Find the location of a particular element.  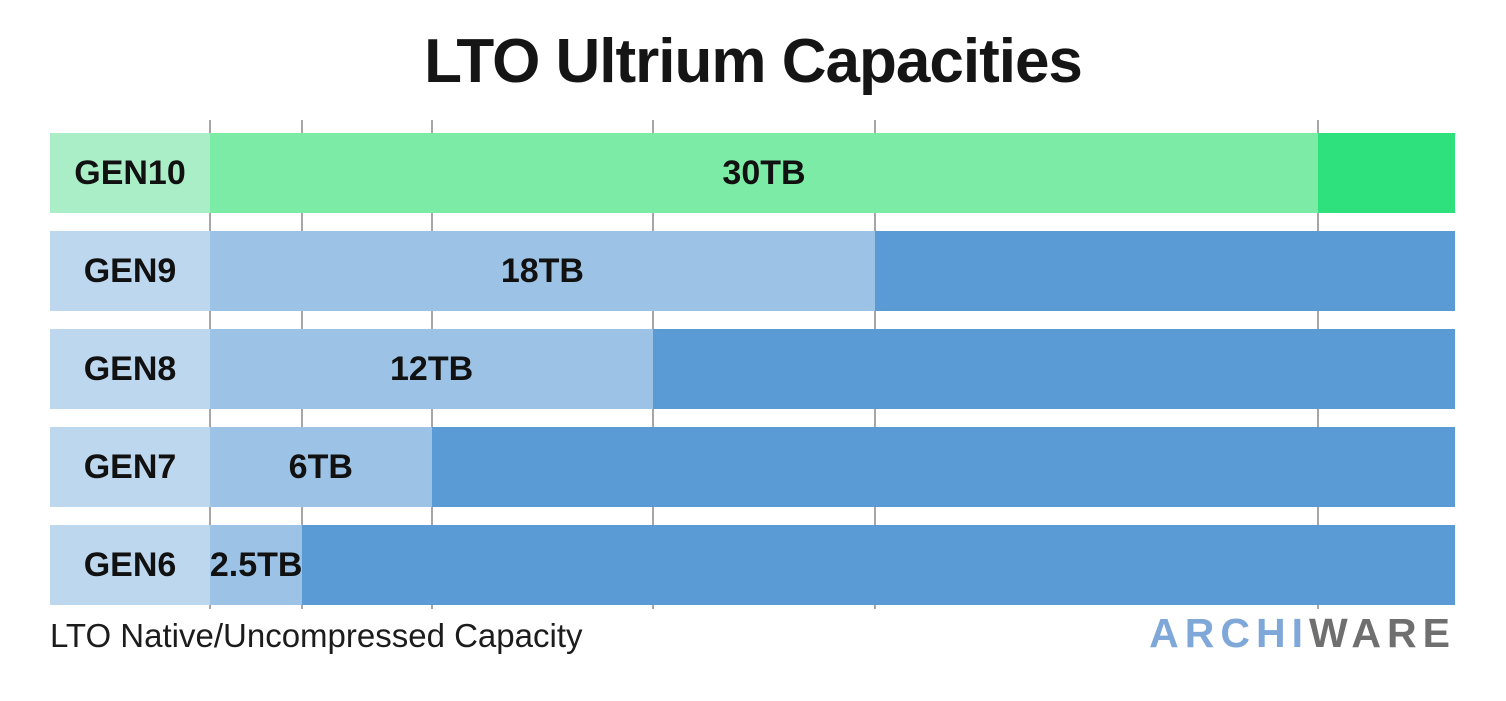

axis-caption: LTO Native/Uncompressed Capacity is located at coordinates (316, 635).